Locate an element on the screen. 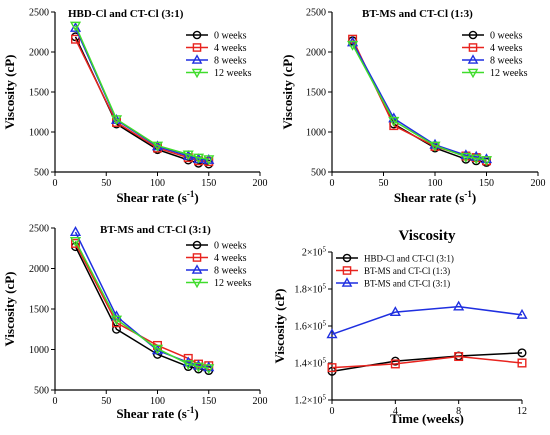 The image size is (550, 435). y-tick-label: 1.4×10⁵ is located at coordinates (310, 363).